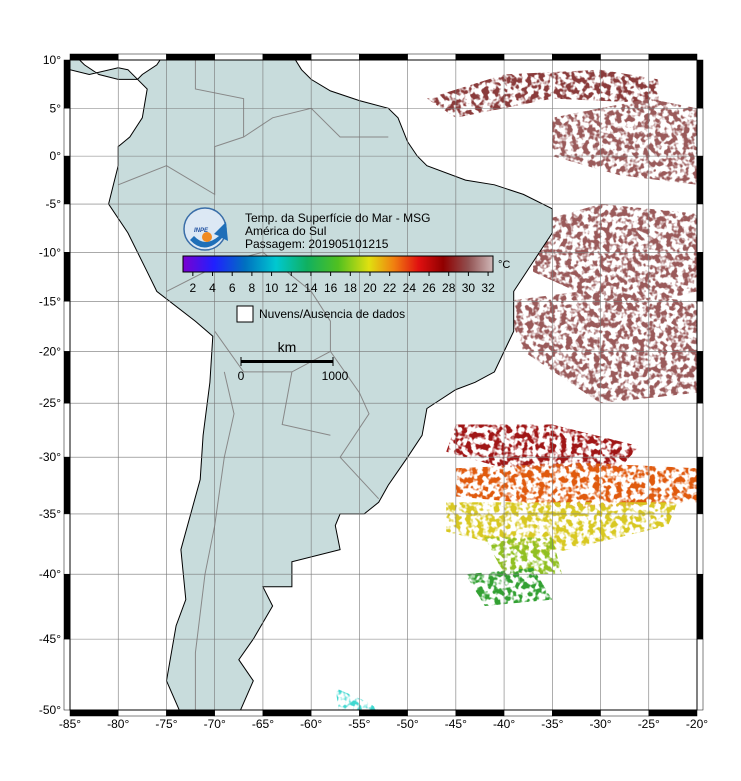 This screenshot has height=781, width=741. I want to click on colorbar-unit: °C, so click(504, 265).